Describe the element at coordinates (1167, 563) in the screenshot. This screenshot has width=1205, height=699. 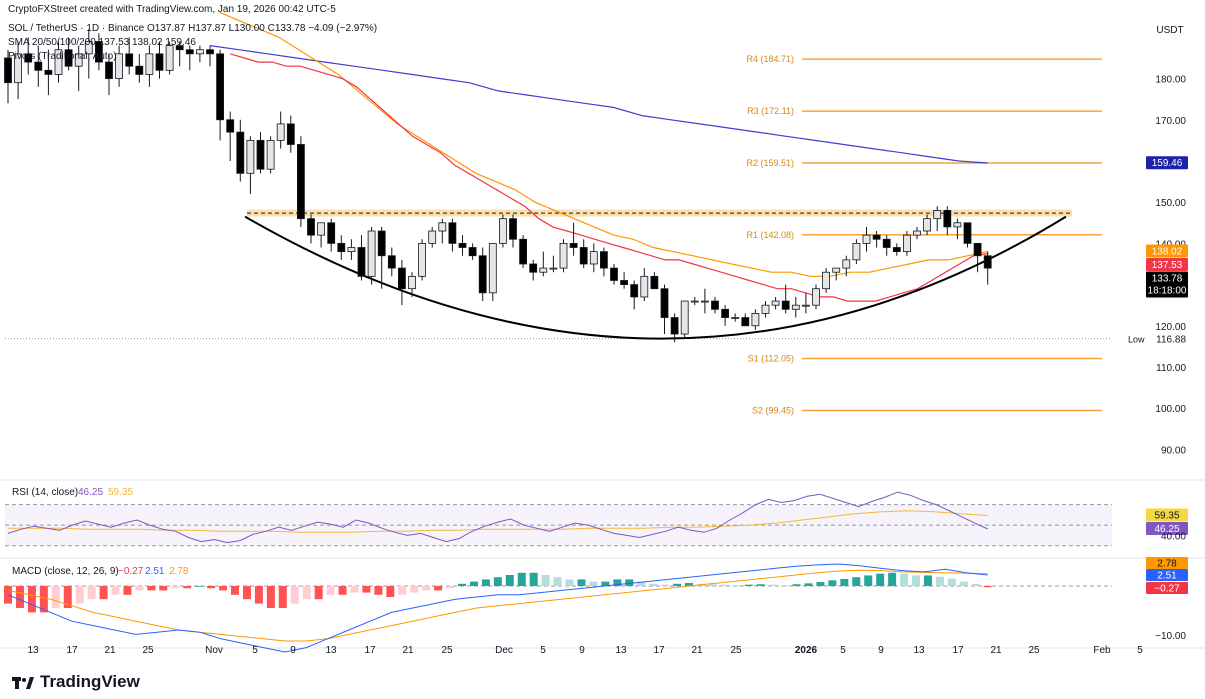
I see `macd-badge` at that location.